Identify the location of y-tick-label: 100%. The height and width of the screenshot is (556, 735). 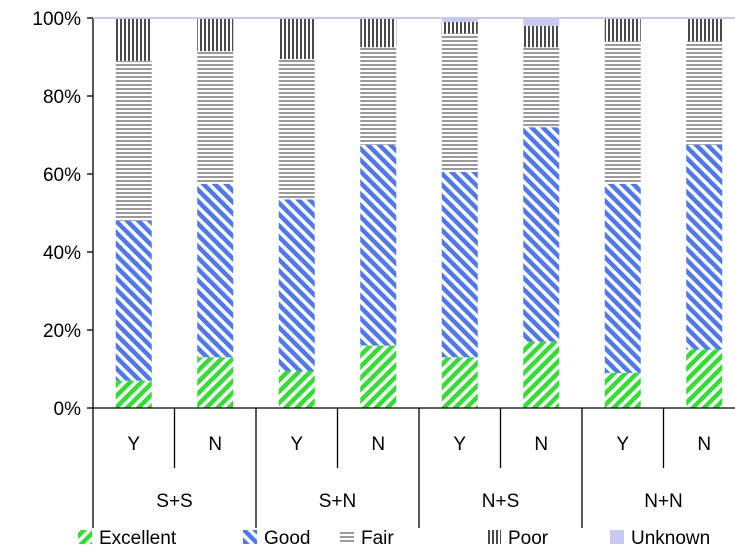
(56, 19).